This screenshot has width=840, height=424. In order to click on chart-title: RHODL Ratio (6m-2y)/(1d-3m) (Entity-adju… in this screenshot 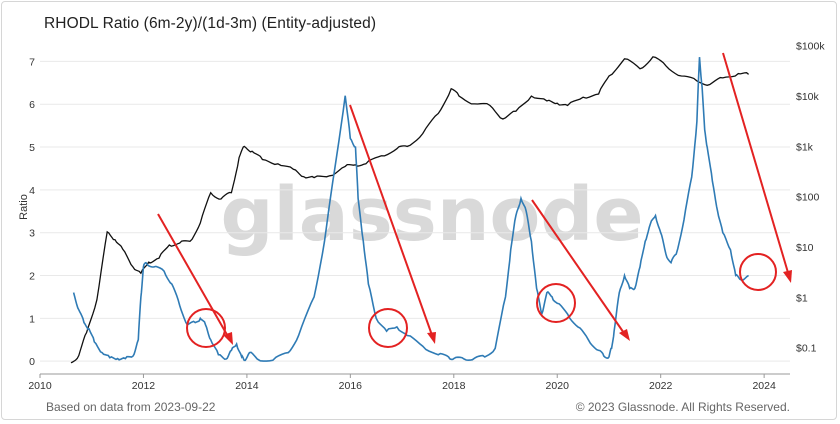, I will do `click(210, 23)`.